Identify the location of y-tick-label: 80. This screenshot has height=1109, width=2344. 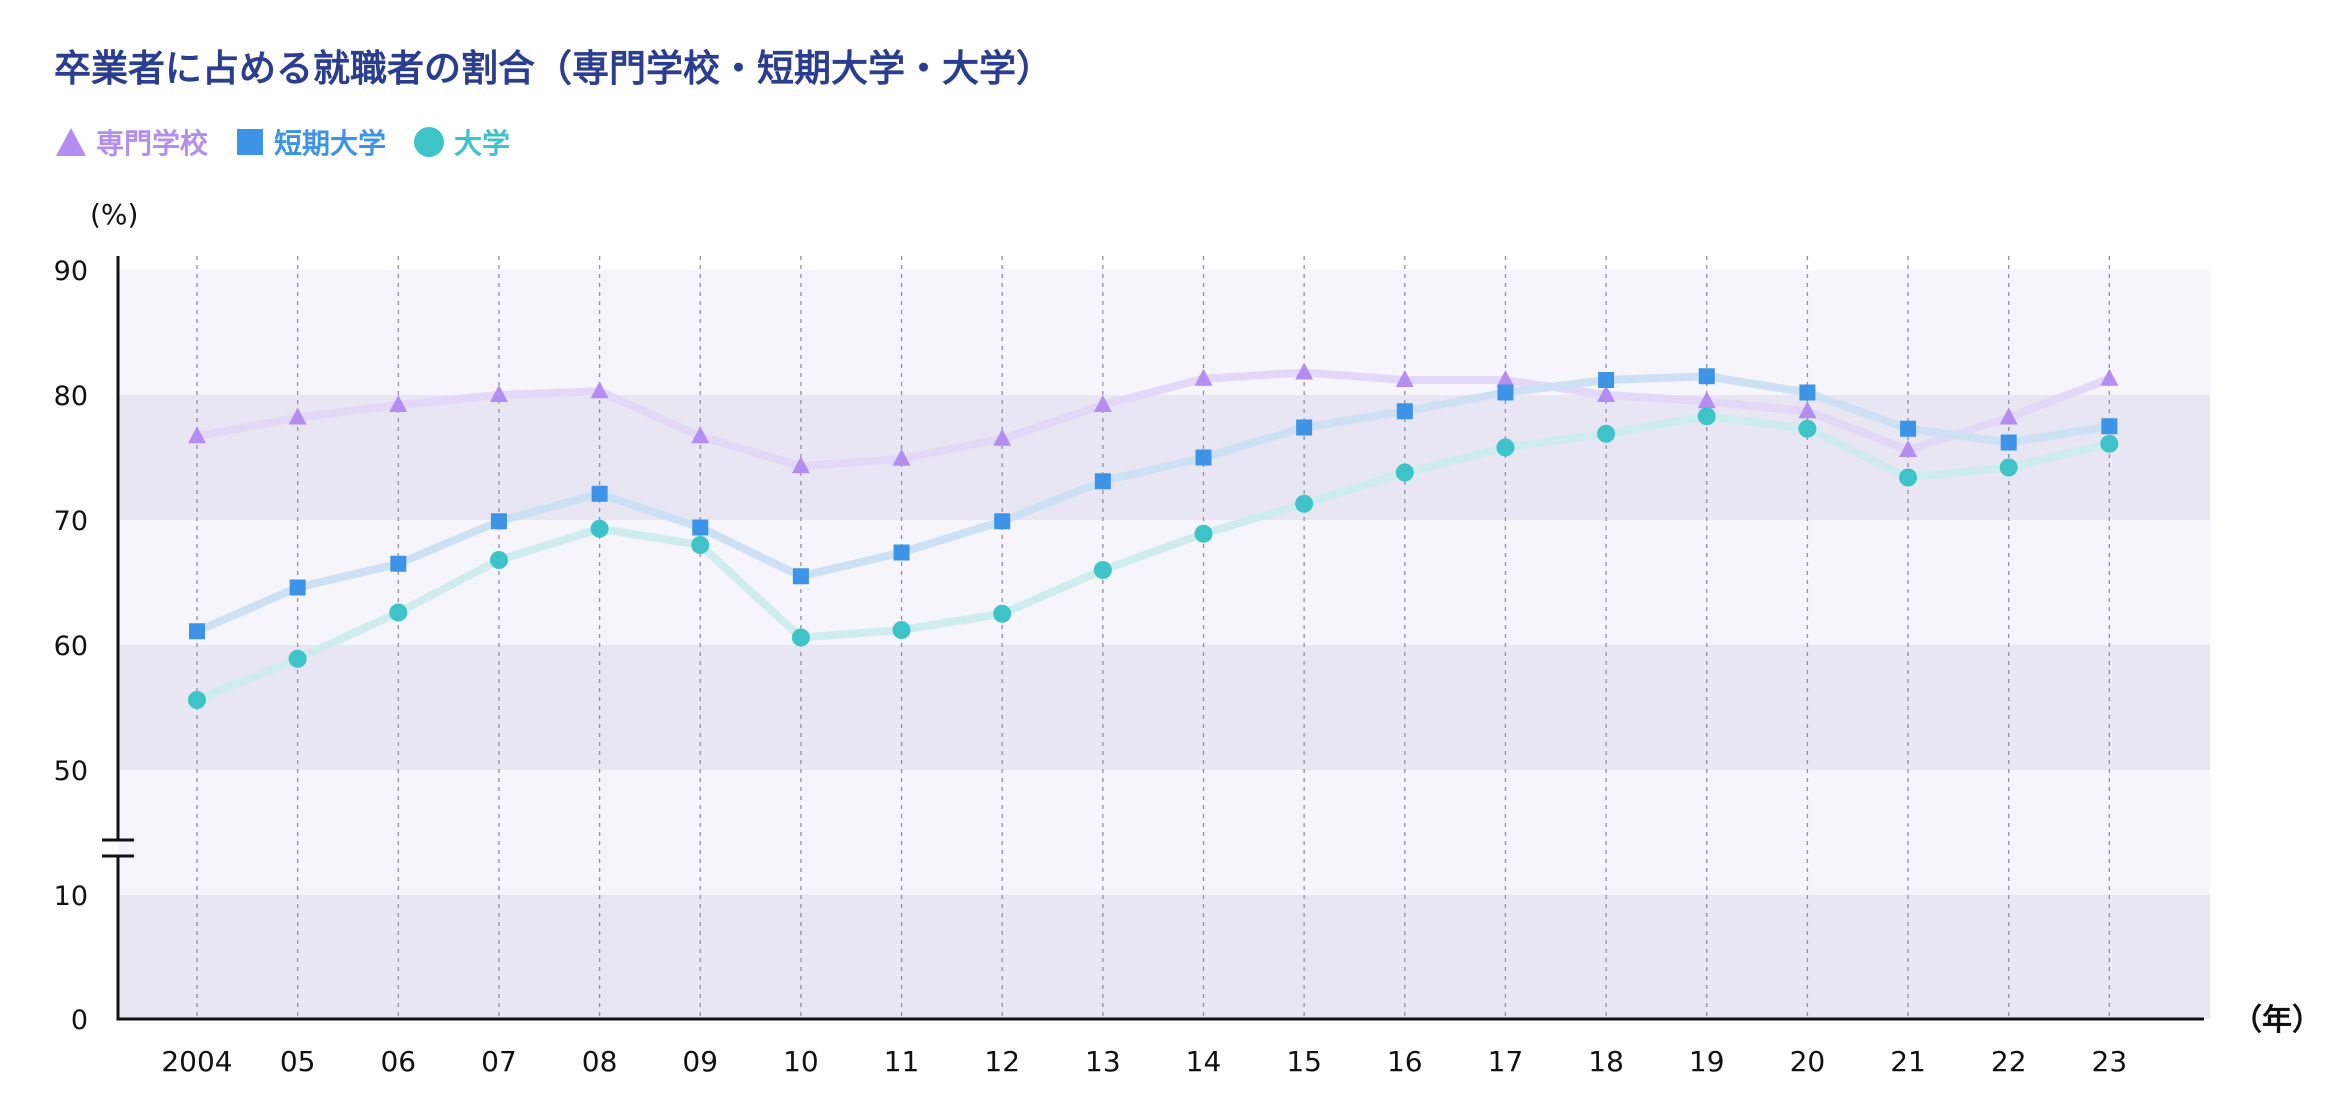
(71, 396).